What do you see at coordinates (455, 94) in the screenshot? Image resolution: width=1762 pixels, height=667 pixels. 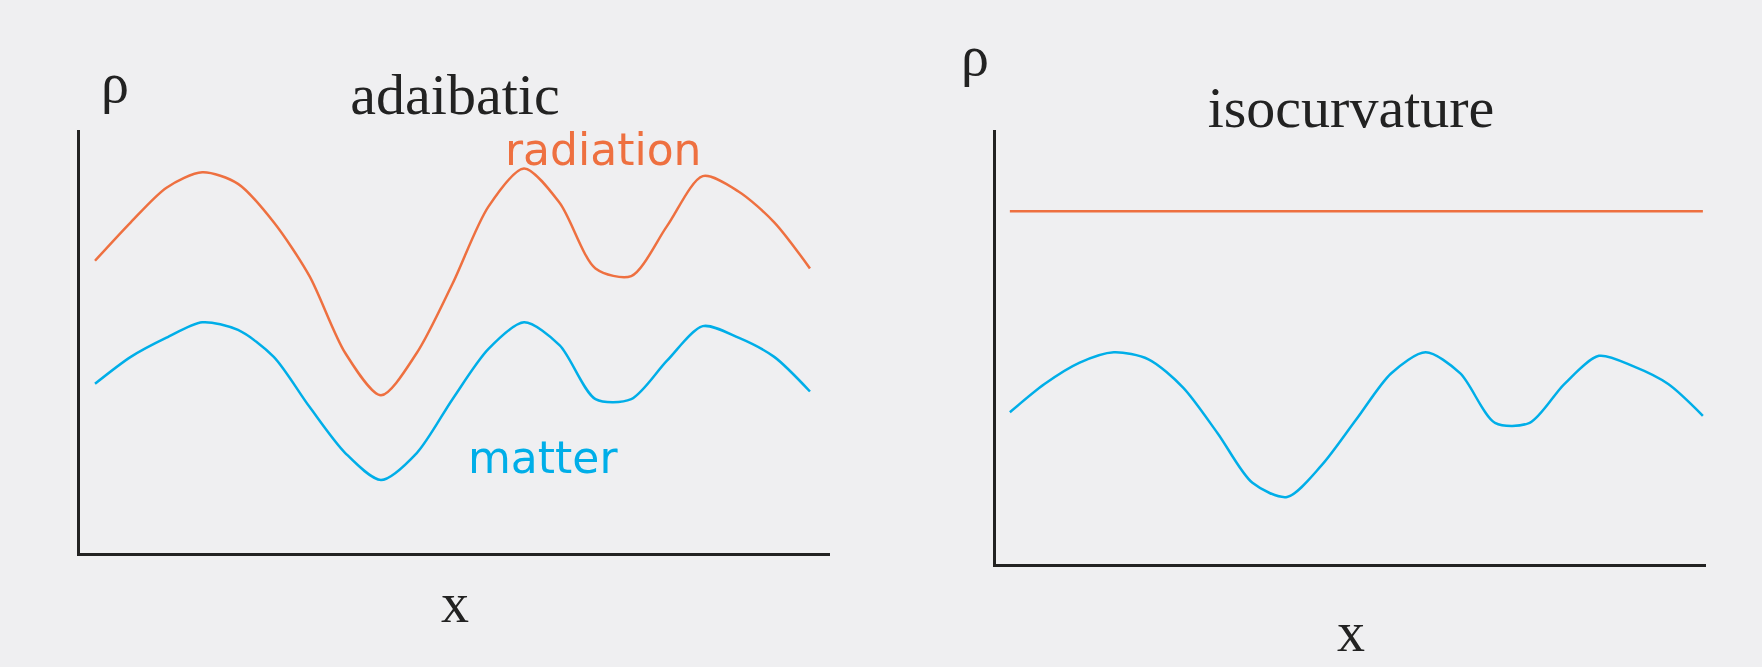 I see `chart-title: adaibatic` at bounding box center [455, 94].